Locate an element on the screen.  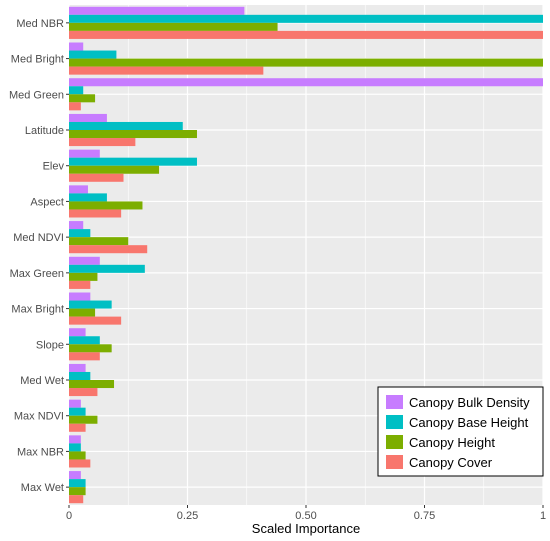
y-tick-label: Med NDVI is located at coordinates (38, 238).